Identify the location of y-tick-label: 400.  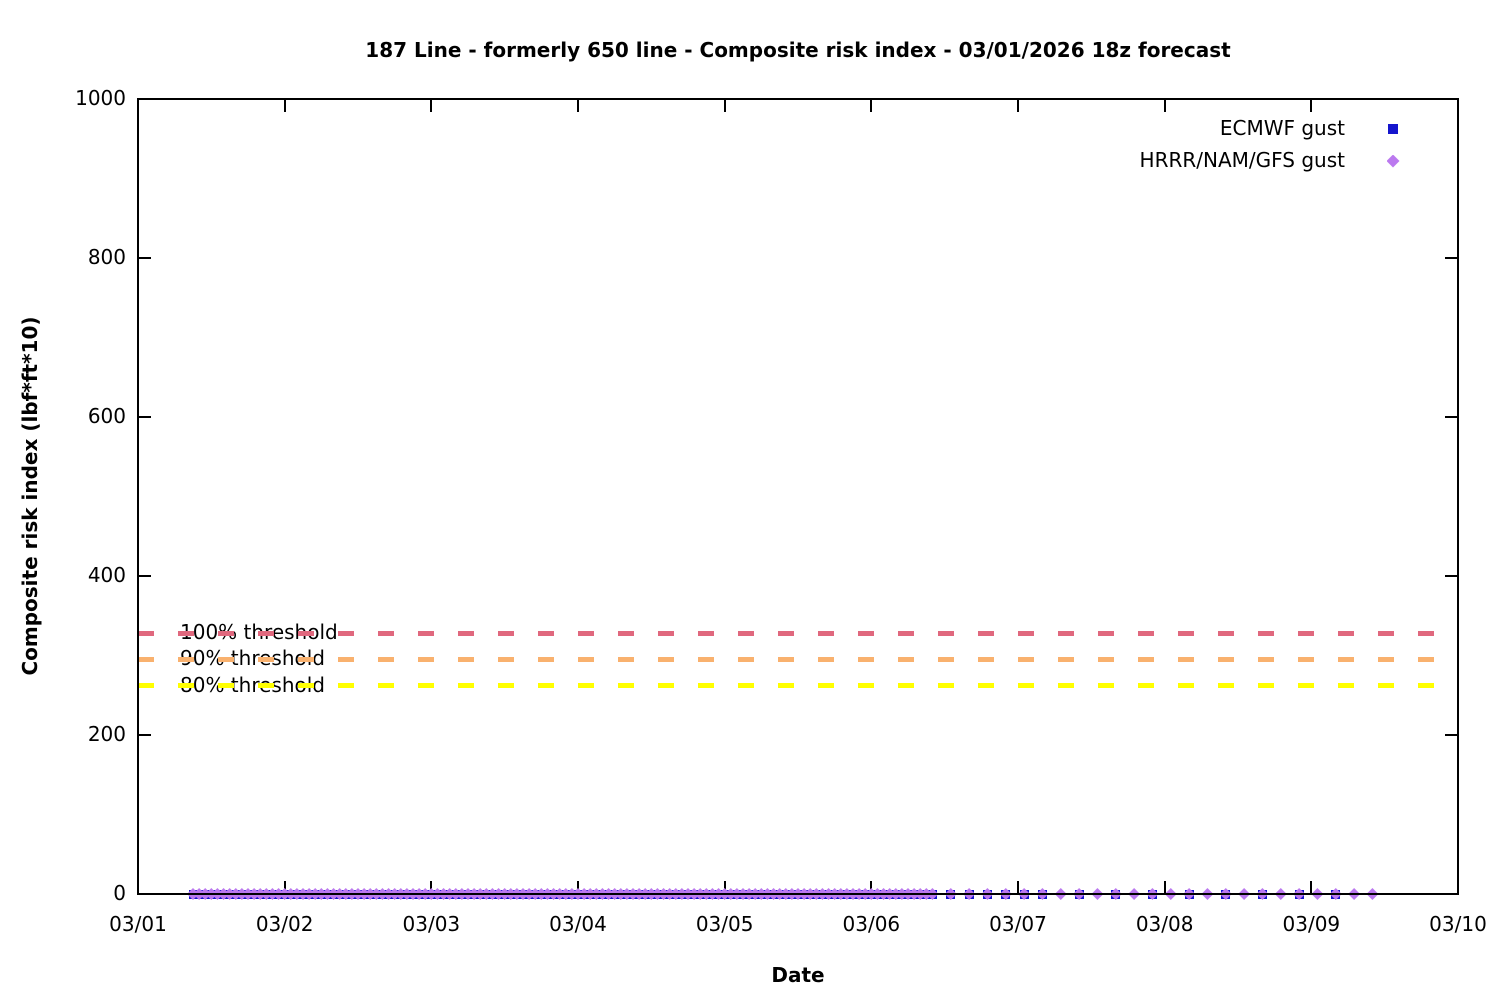
(106, 575).